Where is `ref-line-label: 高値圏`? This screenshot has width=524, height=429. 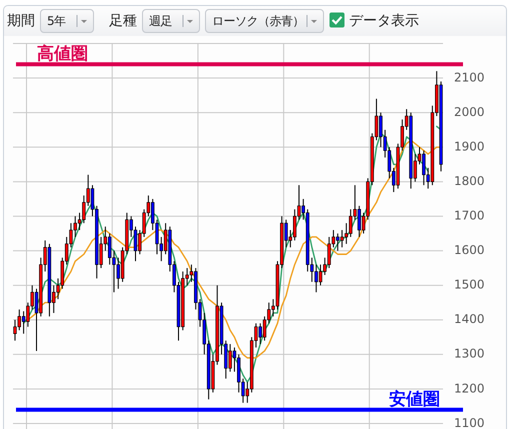 ref-line-label: 高値圏 is located at coordinates (62, 54).